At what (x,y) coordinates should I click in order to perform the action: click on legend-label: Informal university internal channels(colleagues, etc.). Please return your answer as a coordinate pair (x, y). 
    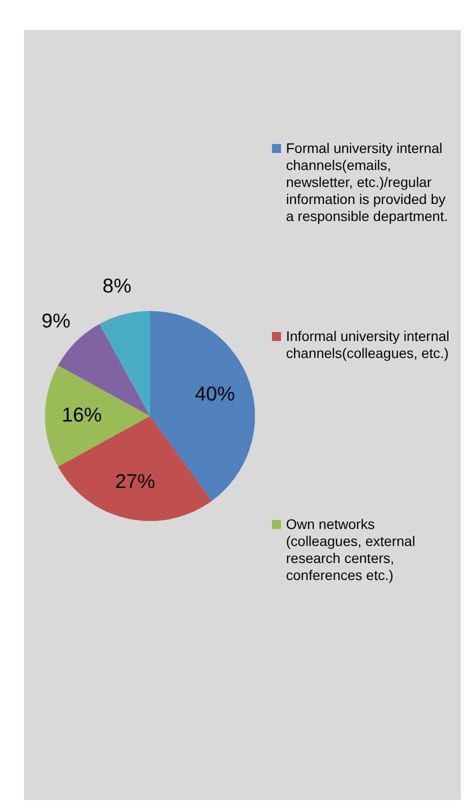
    Looking at the image, I should click on (368, 345).